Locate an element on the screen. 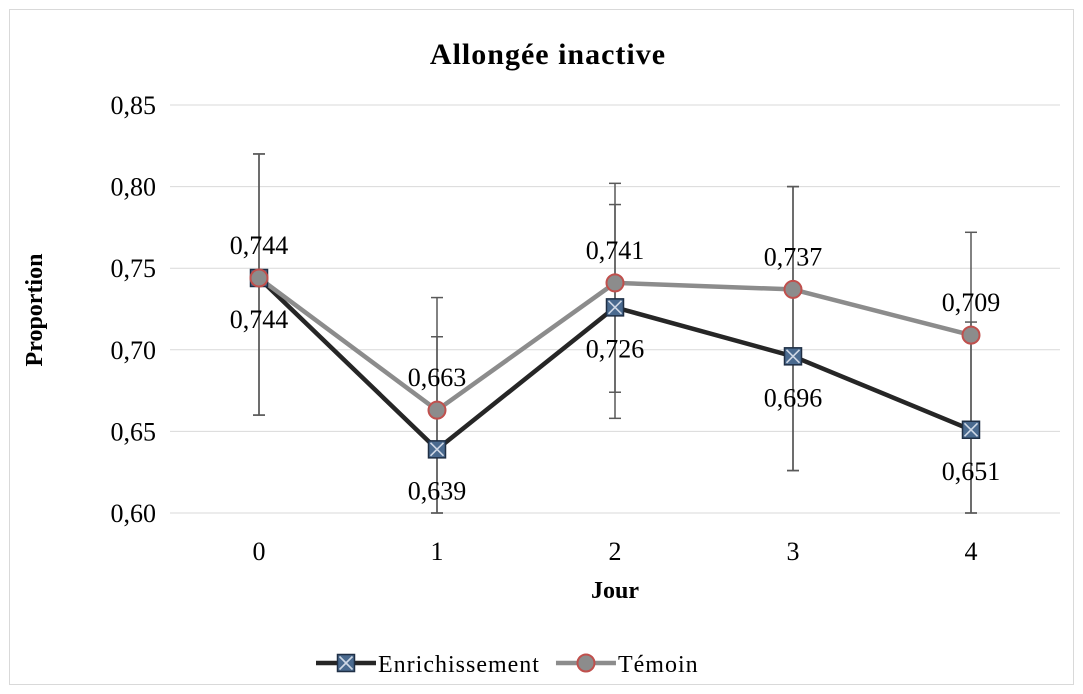 This screenshot has width=1083, height=694. x-tick-label: 0 is located at coordinates (259, 551).